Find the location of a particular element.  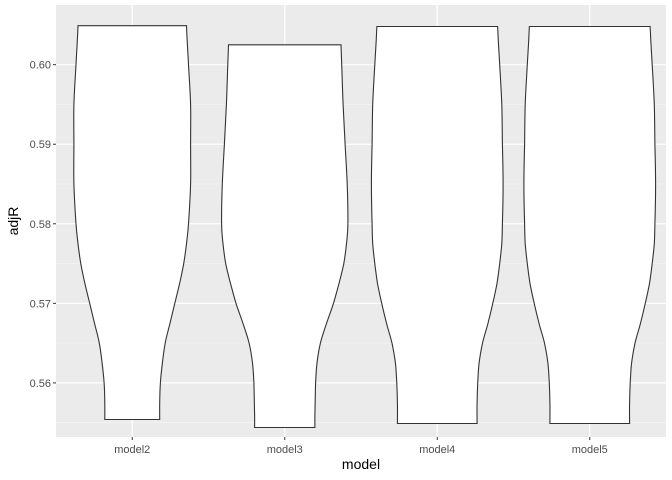

x-axis-title: model is located at coordinates (361, 464).